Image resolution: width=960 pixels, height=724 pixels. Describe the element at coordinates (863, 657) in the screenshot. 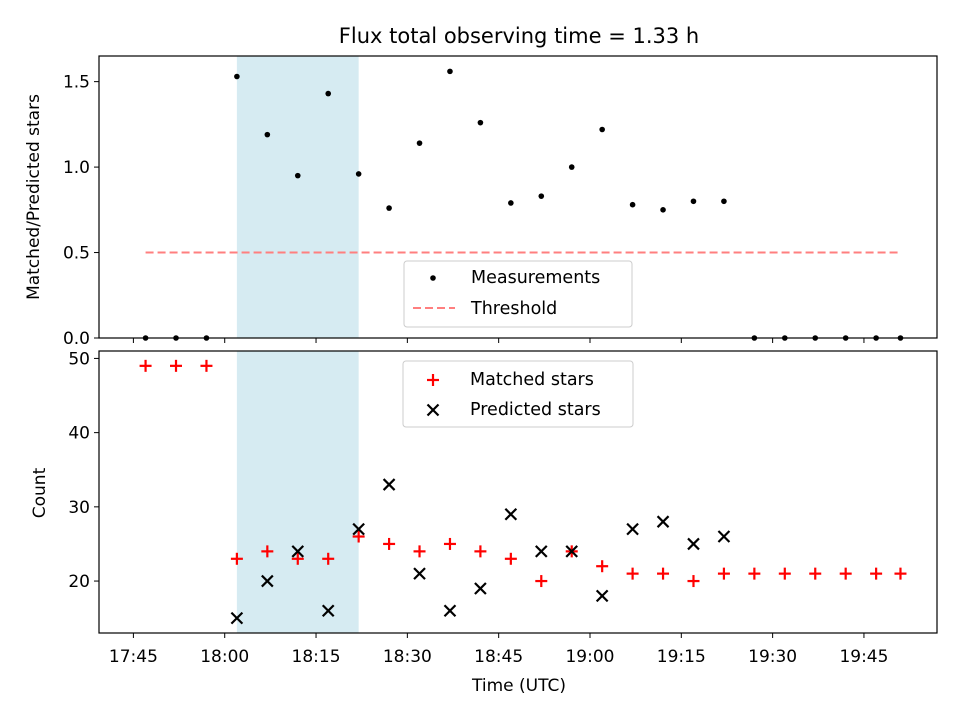

I see `x-tick-label: 19:45` at that location.